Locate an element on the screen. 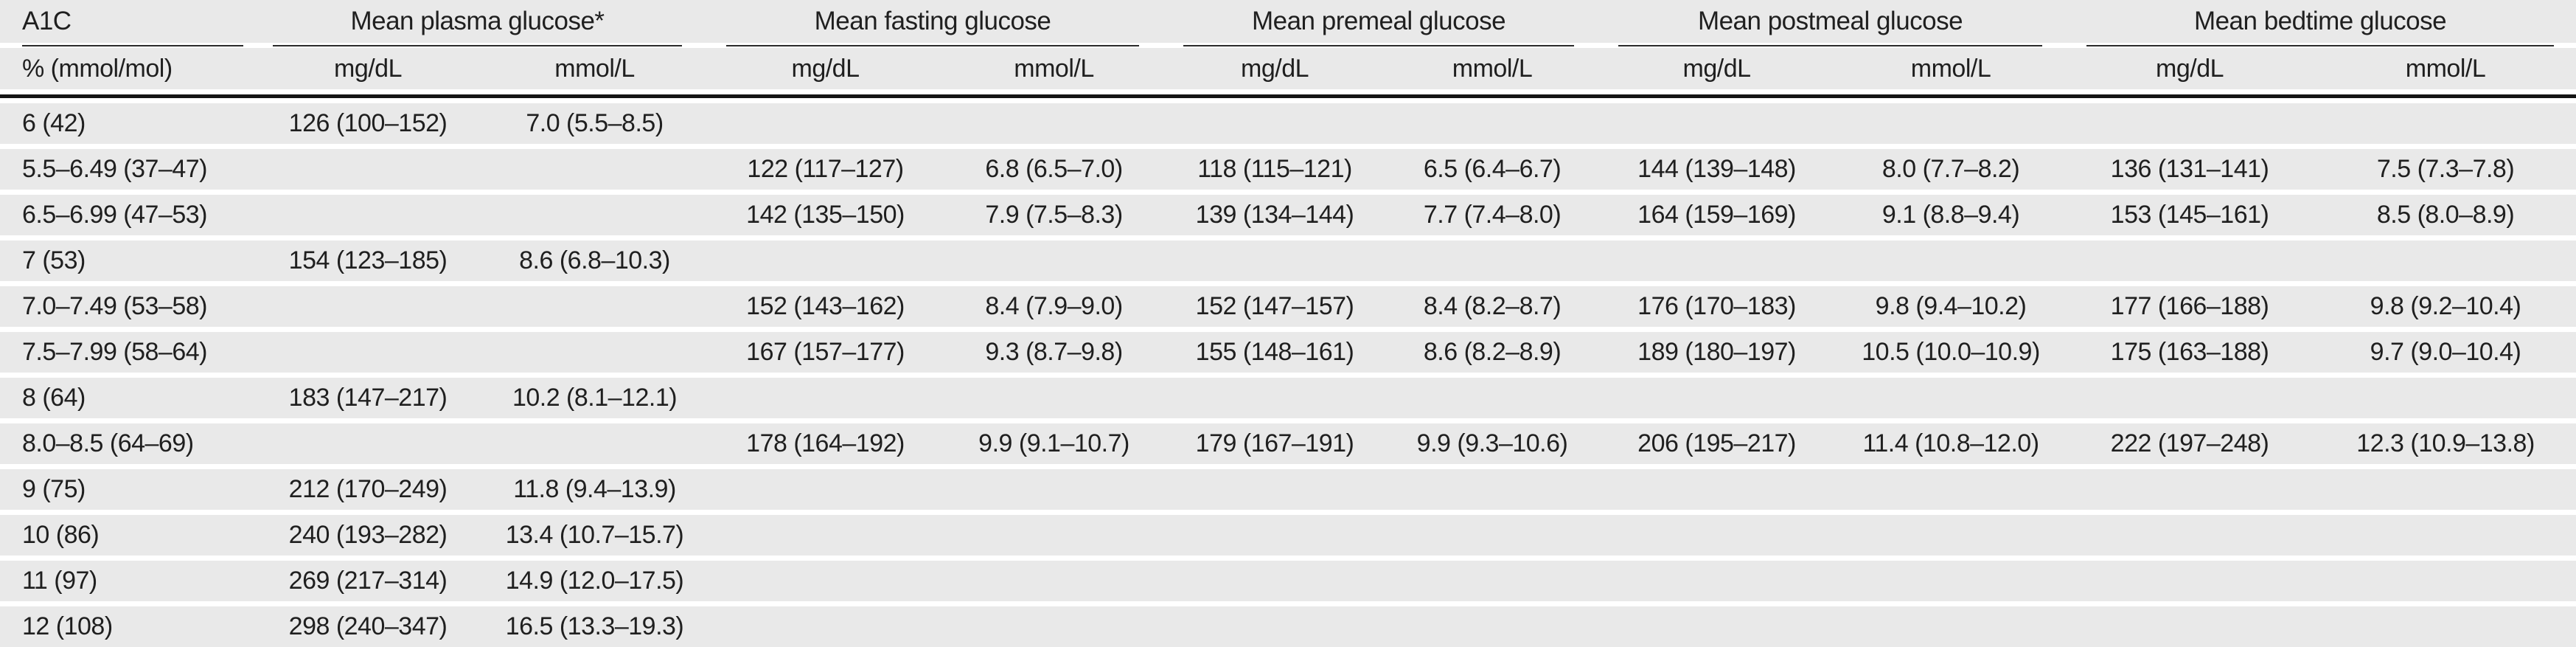 The width and height of the screenshot is (2576, 647). table-cell: 155 (148–161) is located at coordinates (1275, 353).